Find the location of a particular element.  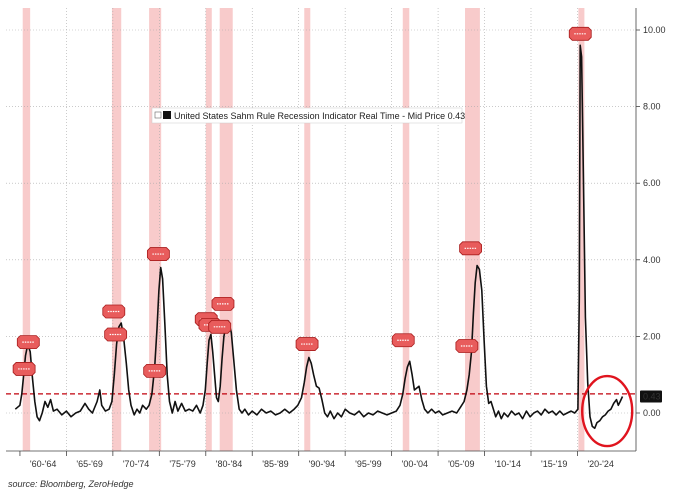

last-value-text: 0.43 is located at coordinates (652, 397).